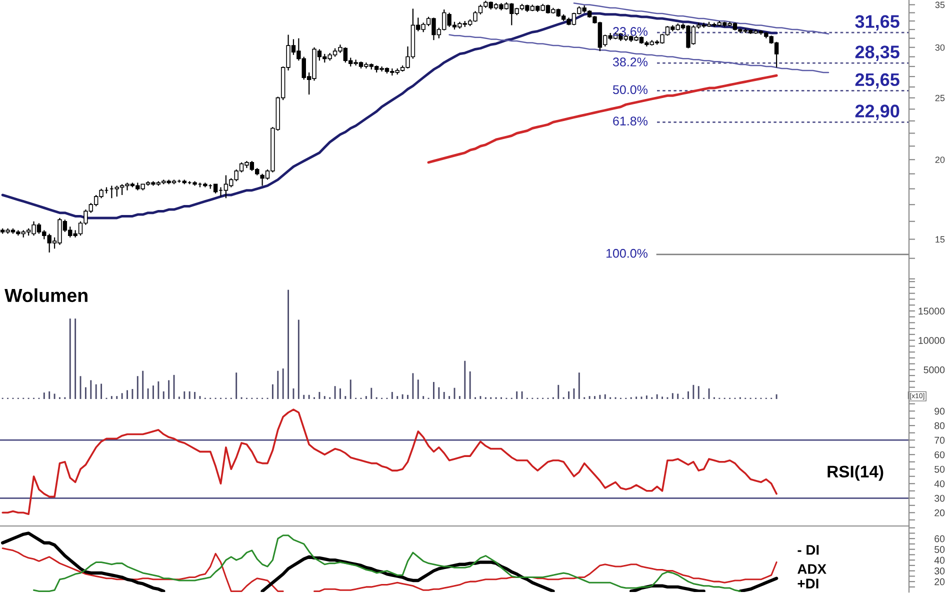  I want to click on y-tick-label: 5000, so click(934, 370).